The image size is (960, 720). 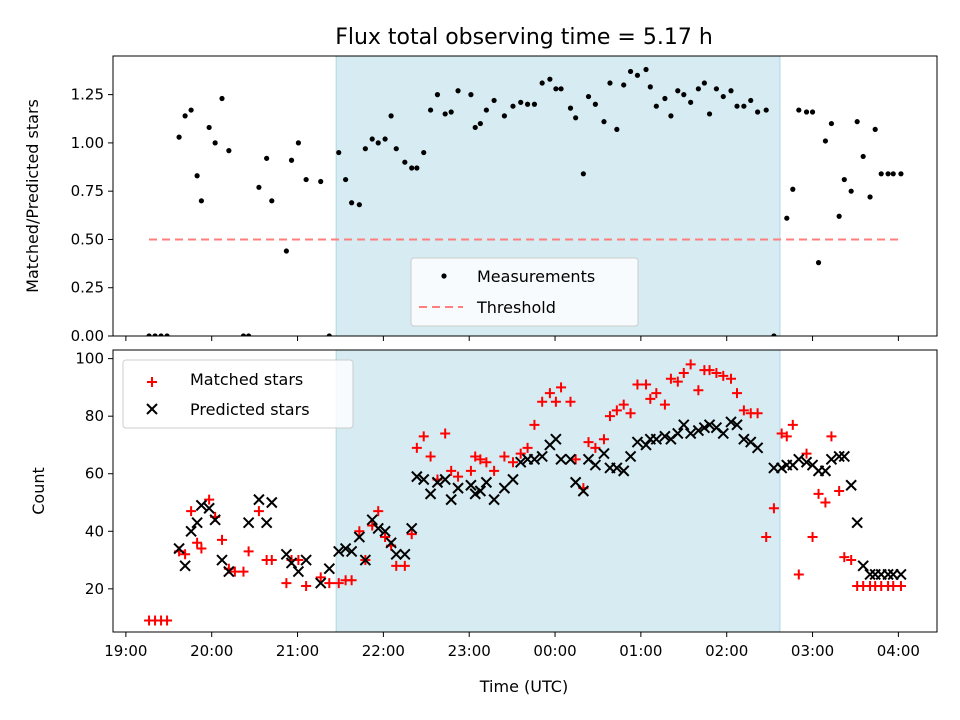 What do you see at coordinates (87, 143) in the screenshot?
I see `y-tick-label: 1.00` at bounding box center [87, 143].